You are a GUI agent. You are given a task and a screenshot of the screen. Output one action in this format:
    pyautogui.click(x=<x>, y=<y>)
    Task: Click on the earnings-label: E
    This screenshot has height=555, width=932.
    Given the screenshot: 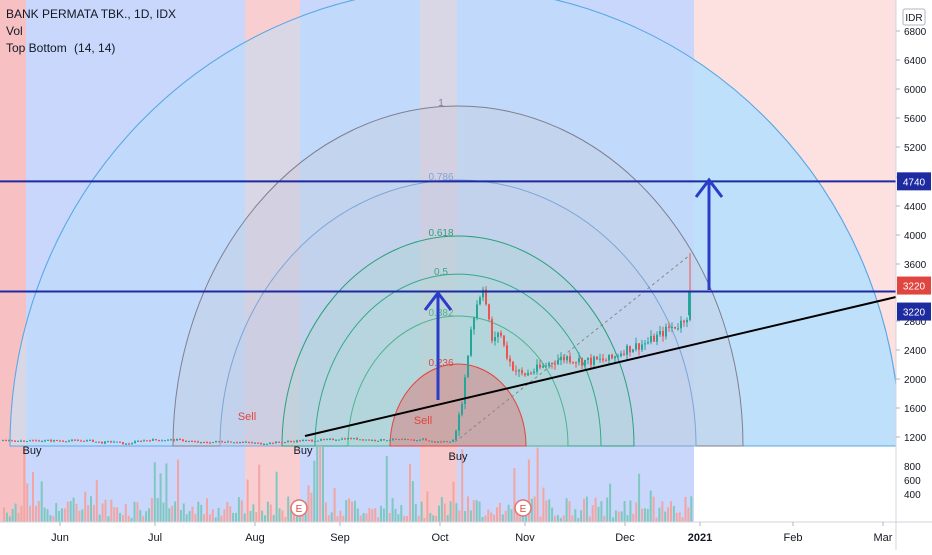 What is the action you would take?
    pyautogui.click(x=299, y=509)
    